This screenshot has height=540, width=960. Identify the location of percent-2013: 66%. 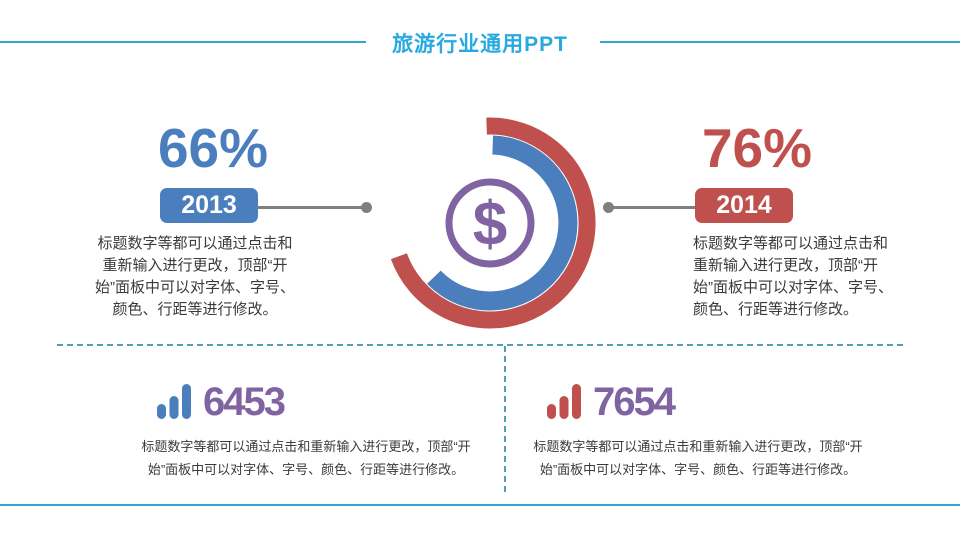
(213, 148).